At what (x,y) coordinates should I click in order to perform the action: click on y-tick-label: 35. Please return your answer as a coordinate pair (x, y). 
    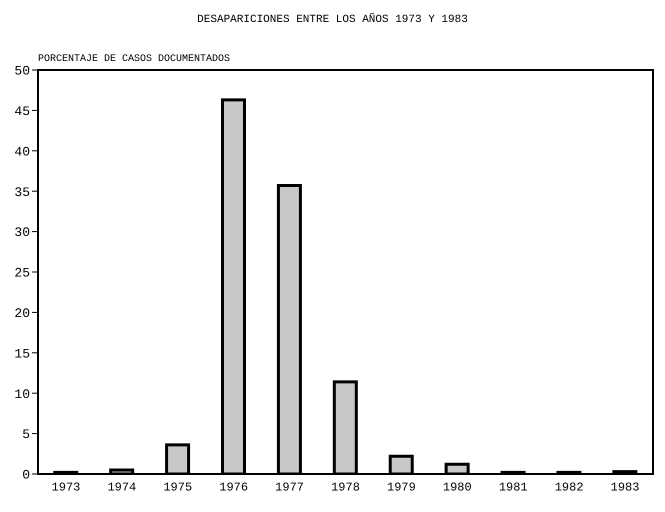
    Looking at the image, I should click on (22, 192).